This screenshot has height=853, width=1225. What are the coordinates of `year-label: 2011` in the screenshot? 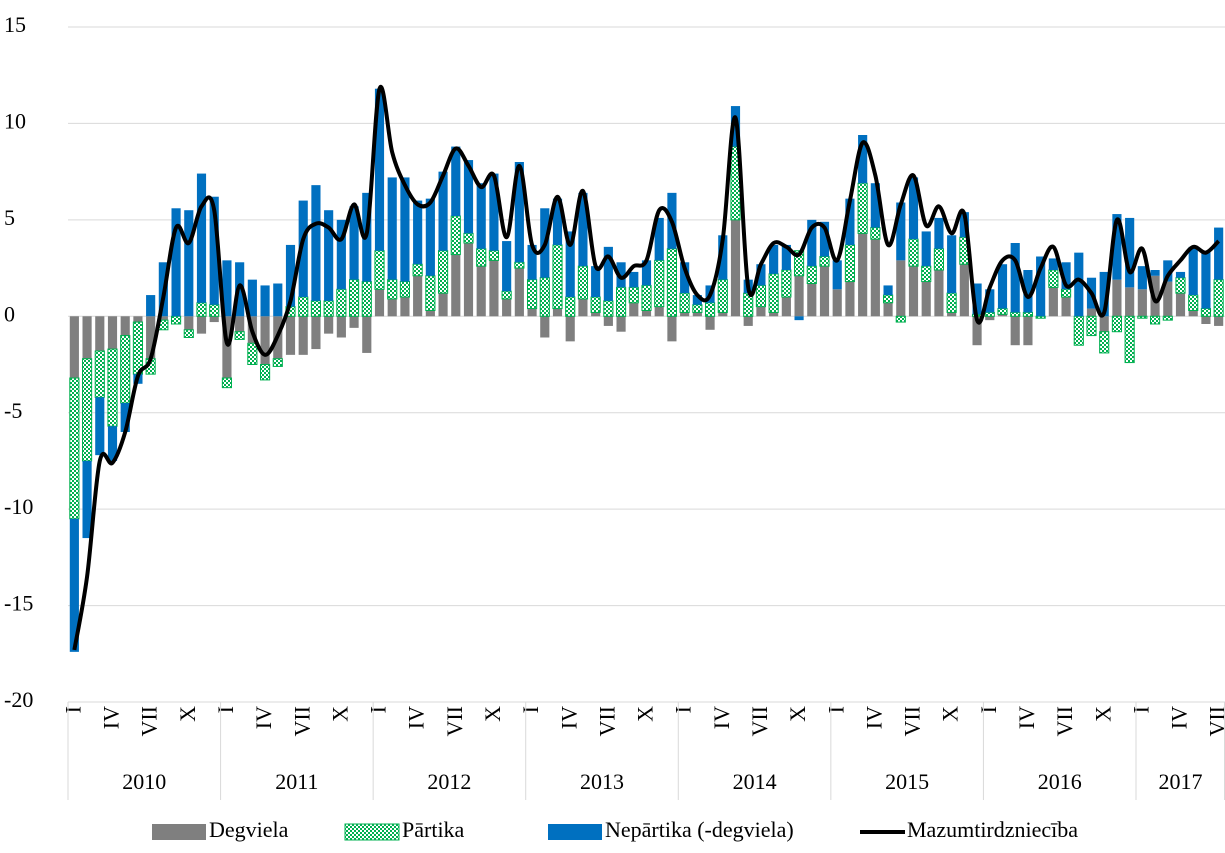 It's located at (296, 781).